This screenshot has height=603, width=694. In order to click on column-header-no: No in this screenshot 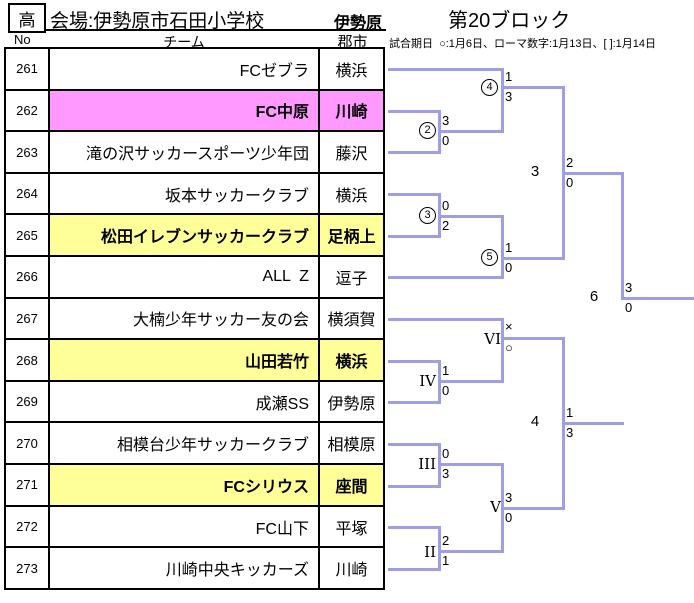, I will do `click(22, 39)`.